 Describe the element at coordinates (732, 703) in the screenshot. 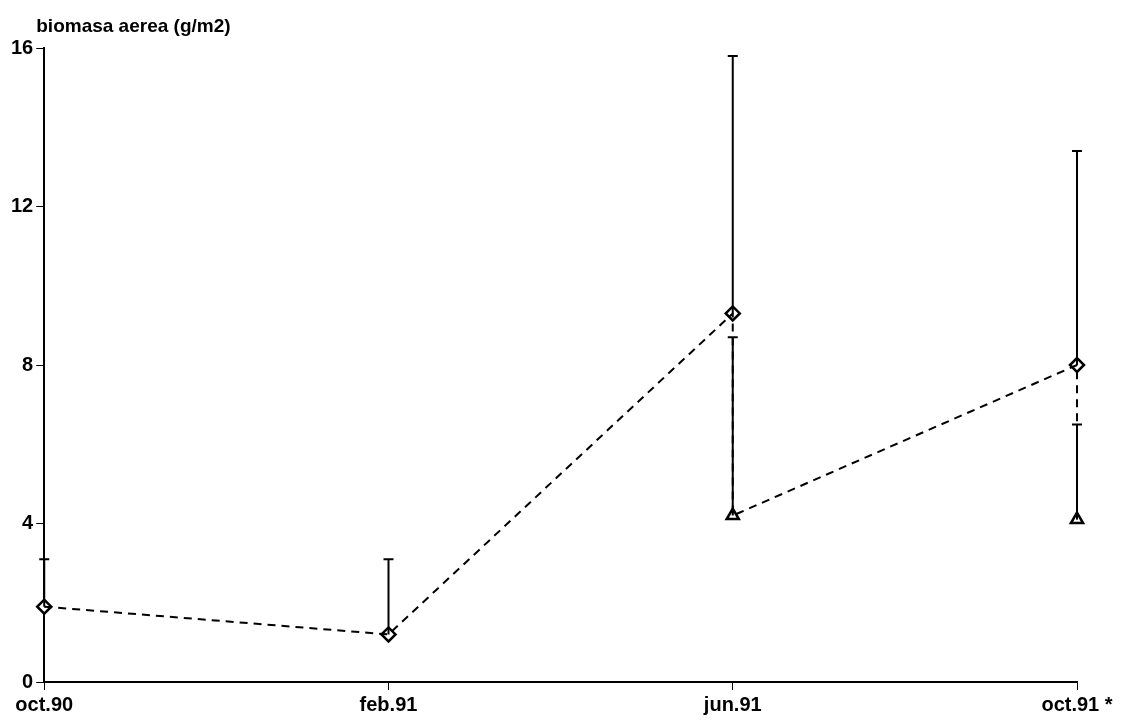

I see `x-tick-label: jun.91` at that location.